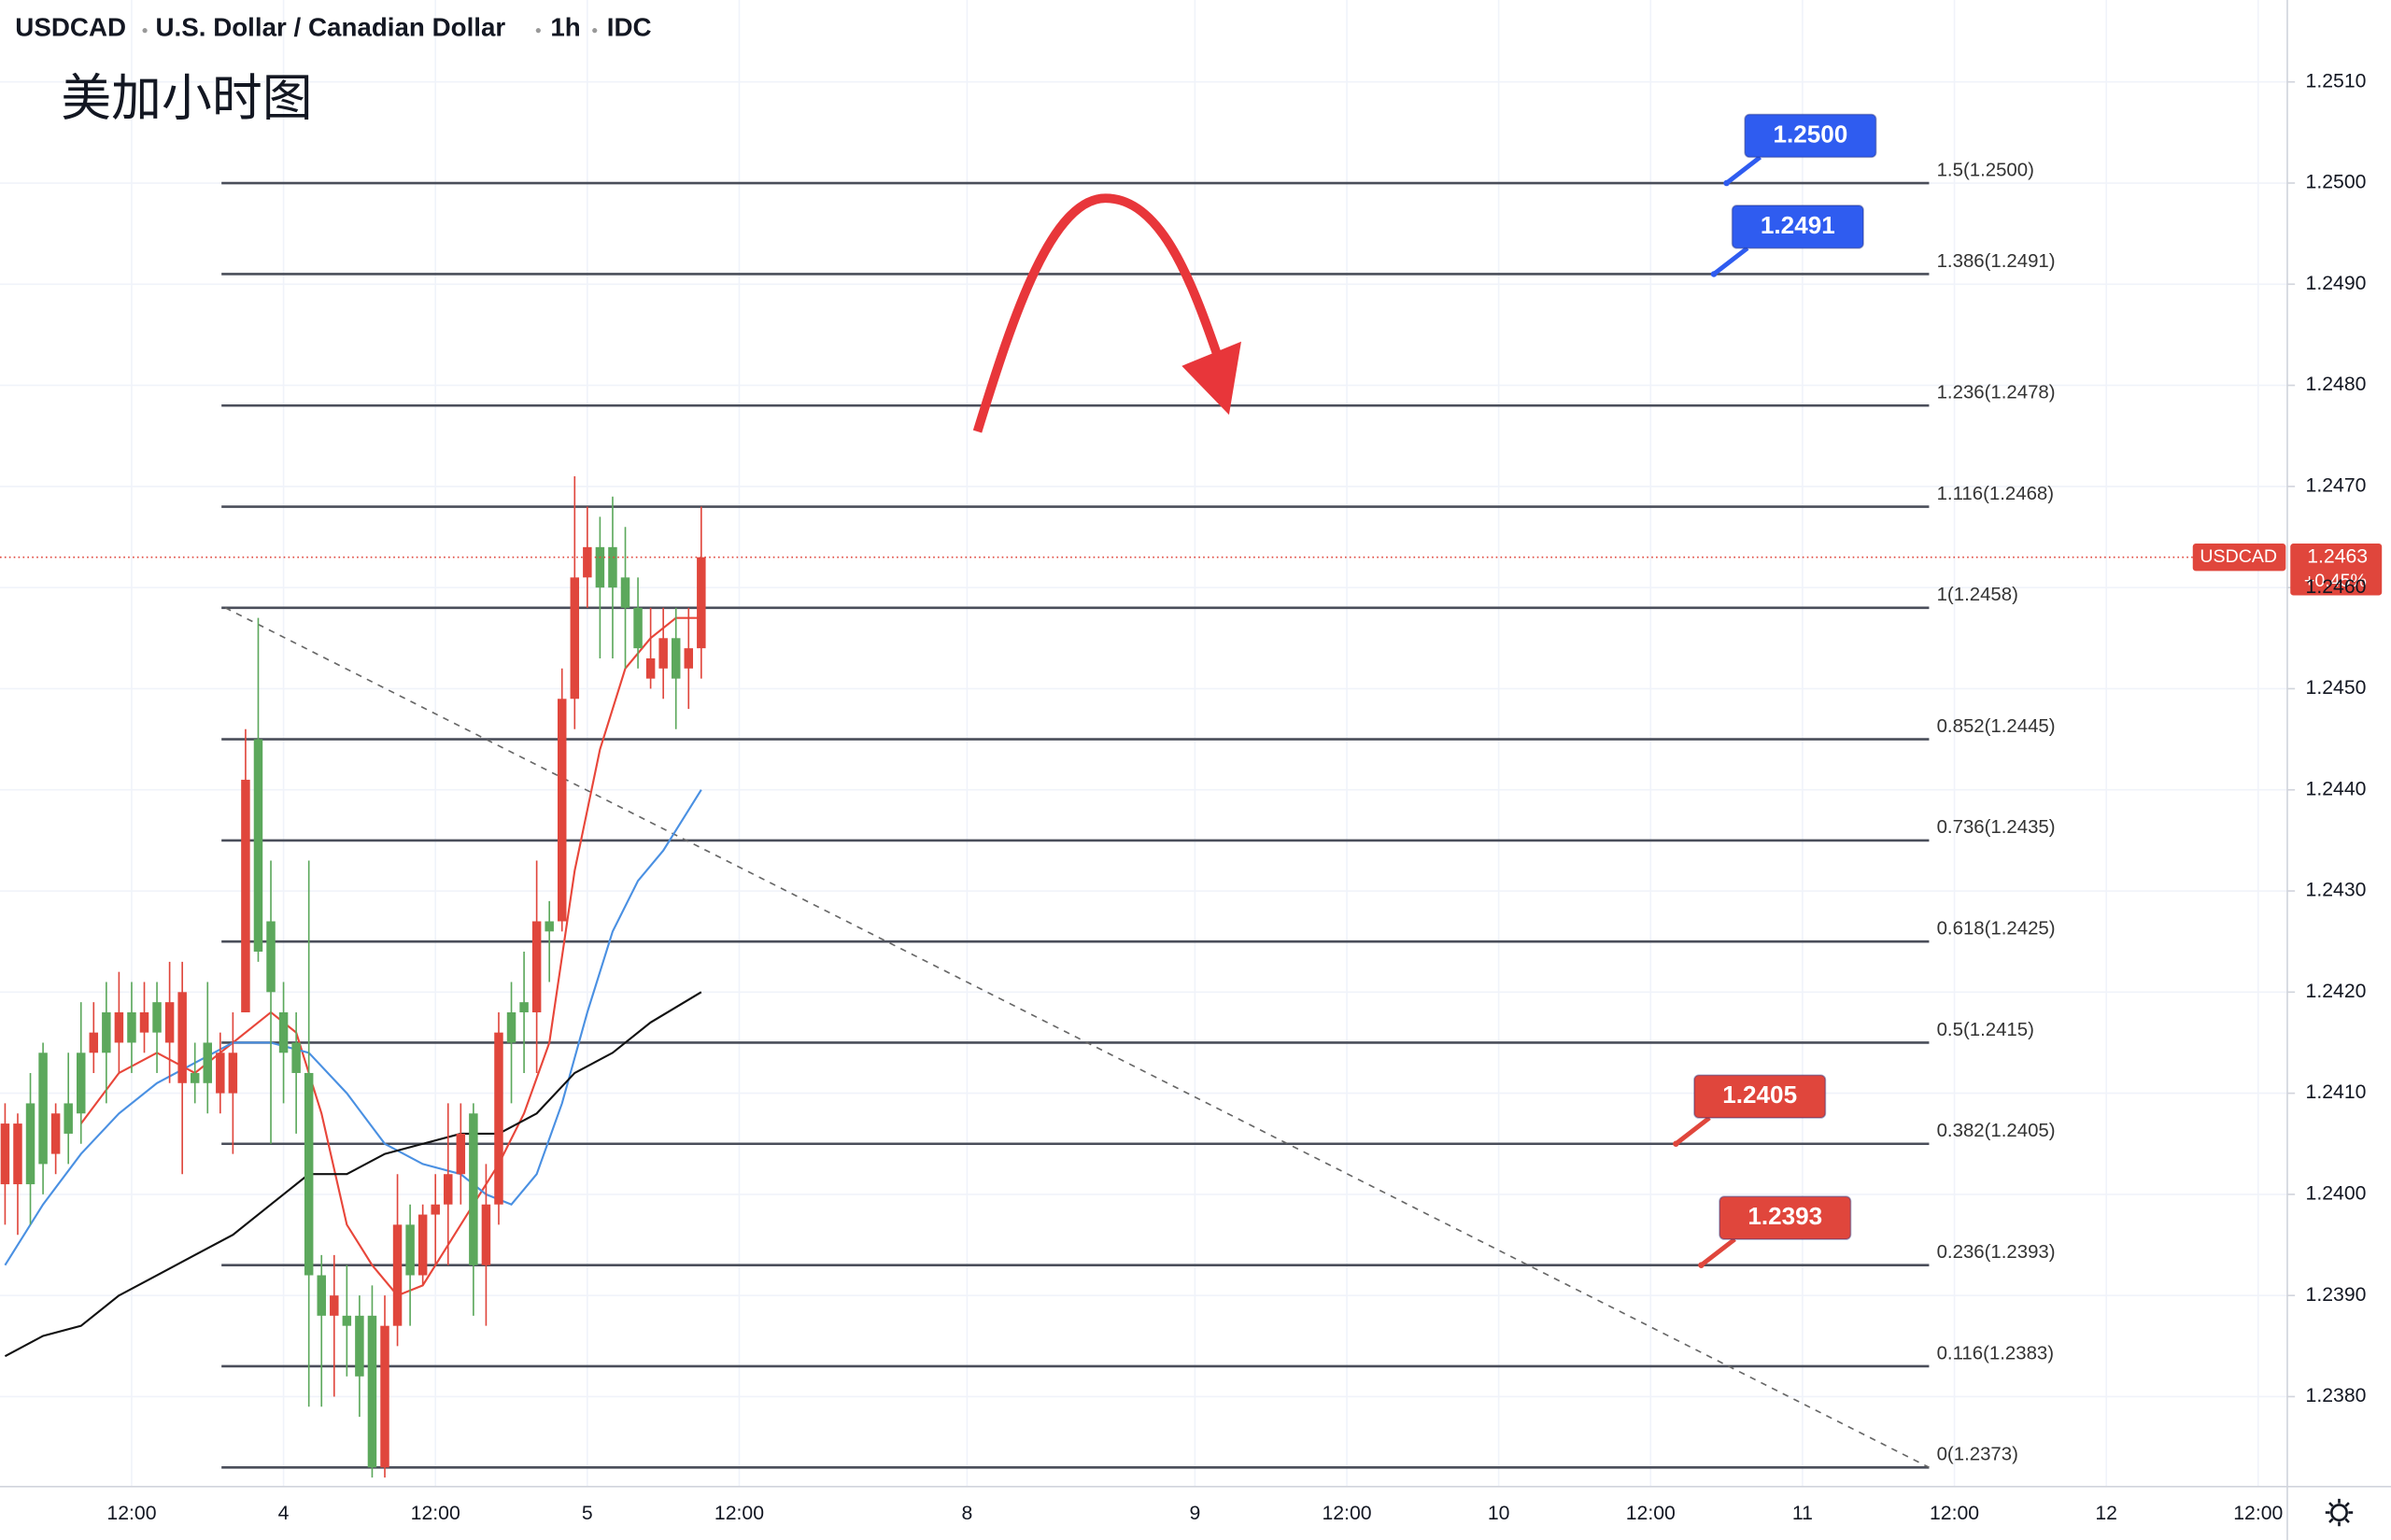 Image resolution: width=2391 pixels, height=1540 pixels. What do you see at coordinates (1996, 929) in the screenshot?
I see `fib-label: 0.618(1.2425)` at bounding box center [1996, 929].